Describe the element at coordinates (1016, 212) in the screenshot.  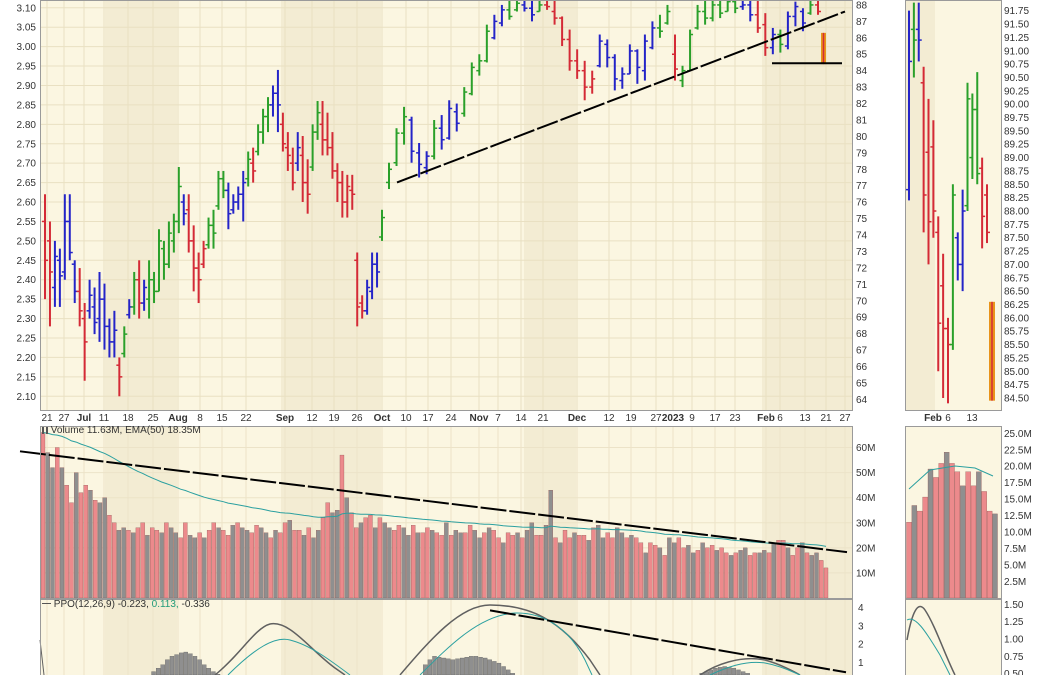
I see `zoom-axis-label: 88.00` at that location.